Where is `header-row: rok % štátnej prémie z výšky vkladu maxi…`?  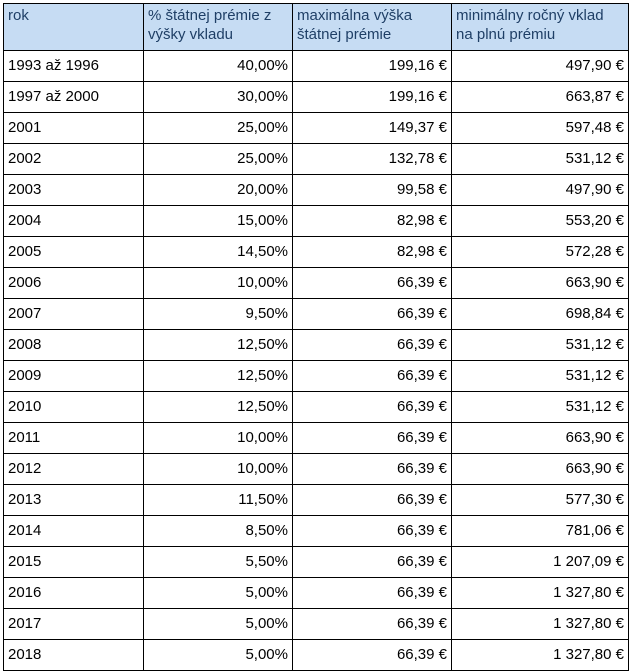 header-row: rok % štátnej prémie z výšky vkladu maxi… is located at coordinates (316, 27).